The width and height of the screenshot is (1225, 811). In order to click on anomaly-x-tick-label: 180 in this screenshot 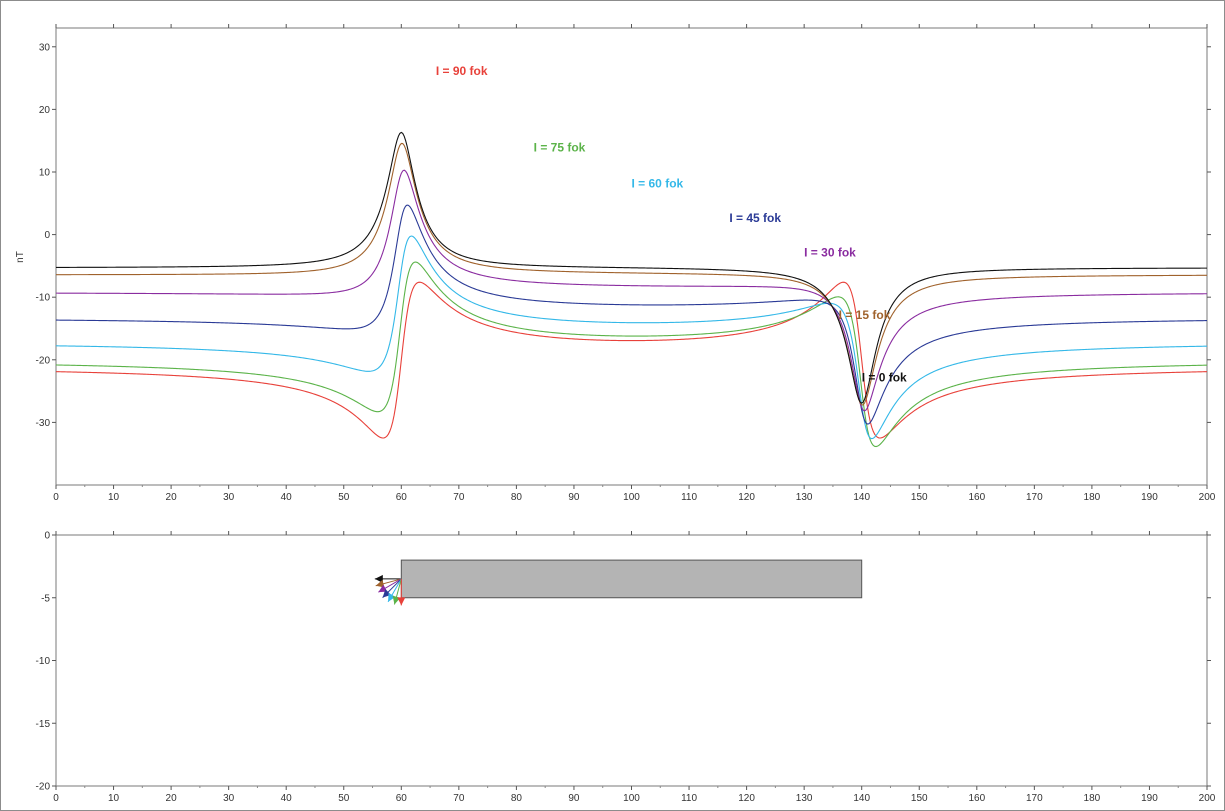, I will do `click(1092, 497)`.